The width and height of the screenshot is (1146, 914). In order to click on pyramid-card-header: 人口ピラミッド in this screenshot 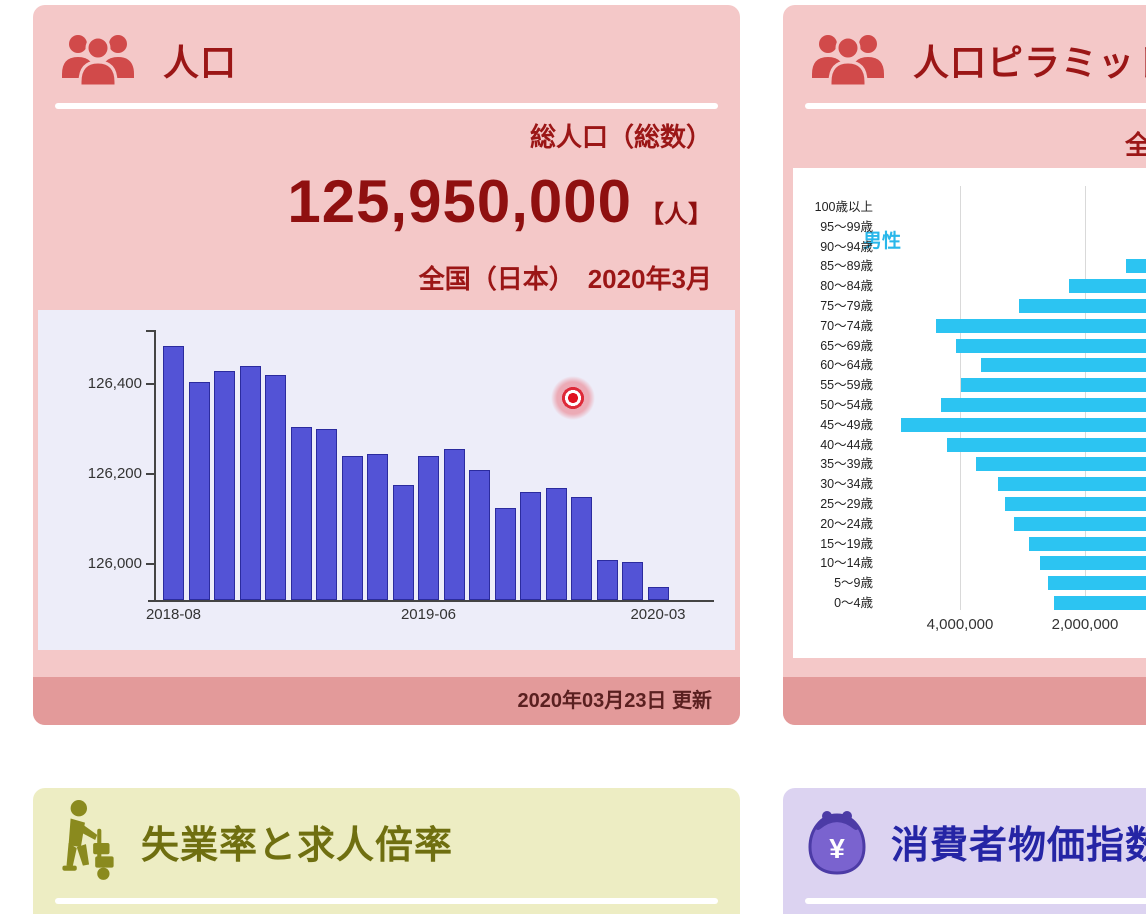, I will do `click(964, 49)`.